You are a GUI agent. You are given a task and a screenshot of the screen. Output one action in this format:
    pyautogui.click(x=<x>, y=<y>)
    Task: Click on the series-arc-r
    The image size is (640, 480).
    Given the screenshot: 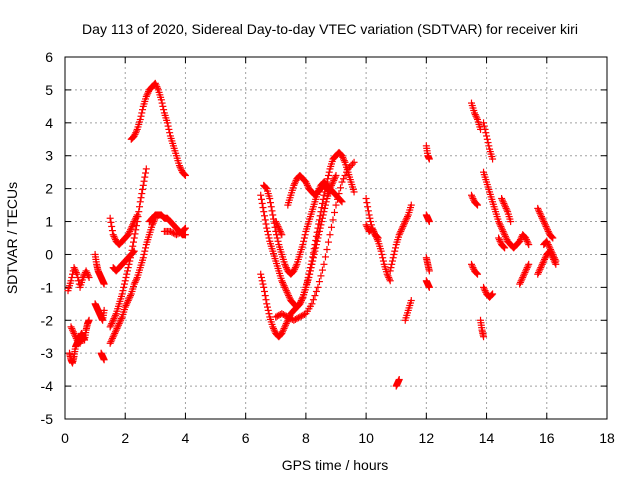 What is the action you would take?
    pyautogui.click(x=309, y=190)
    